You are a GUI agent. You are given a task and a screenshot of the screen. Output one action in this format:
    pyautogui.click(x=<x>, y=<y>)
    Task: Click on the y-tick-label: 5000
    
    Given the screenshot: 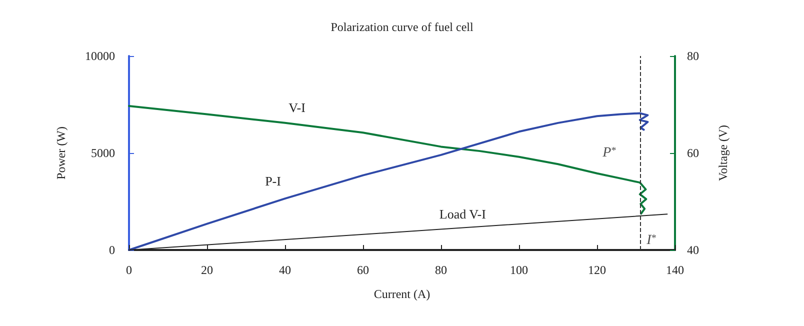 What is the action you would take?
    pyautogui.click(x=103, y=153)
    